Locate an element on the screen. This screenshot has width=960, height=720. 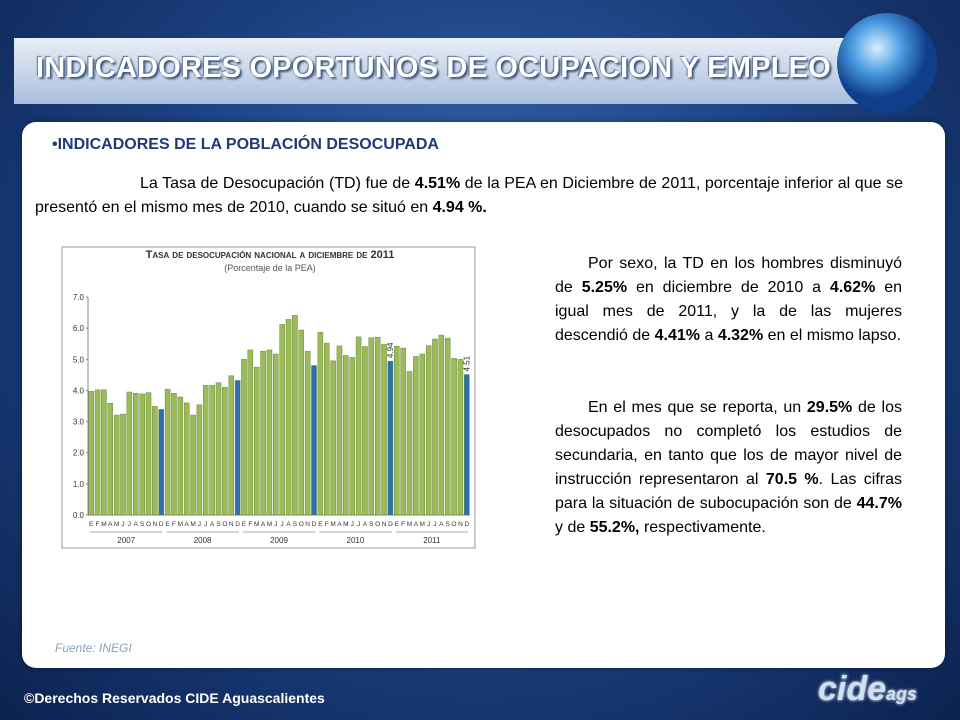
text-run: En el mes que se reporta, un is located at coordinates (697, 407).